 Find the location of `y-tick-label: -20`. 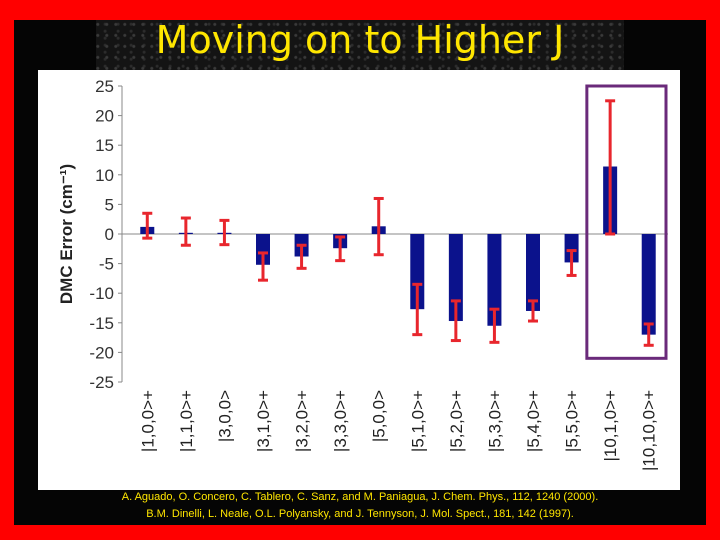

y-tick-label: -20 is located at coordinates (101, 352).